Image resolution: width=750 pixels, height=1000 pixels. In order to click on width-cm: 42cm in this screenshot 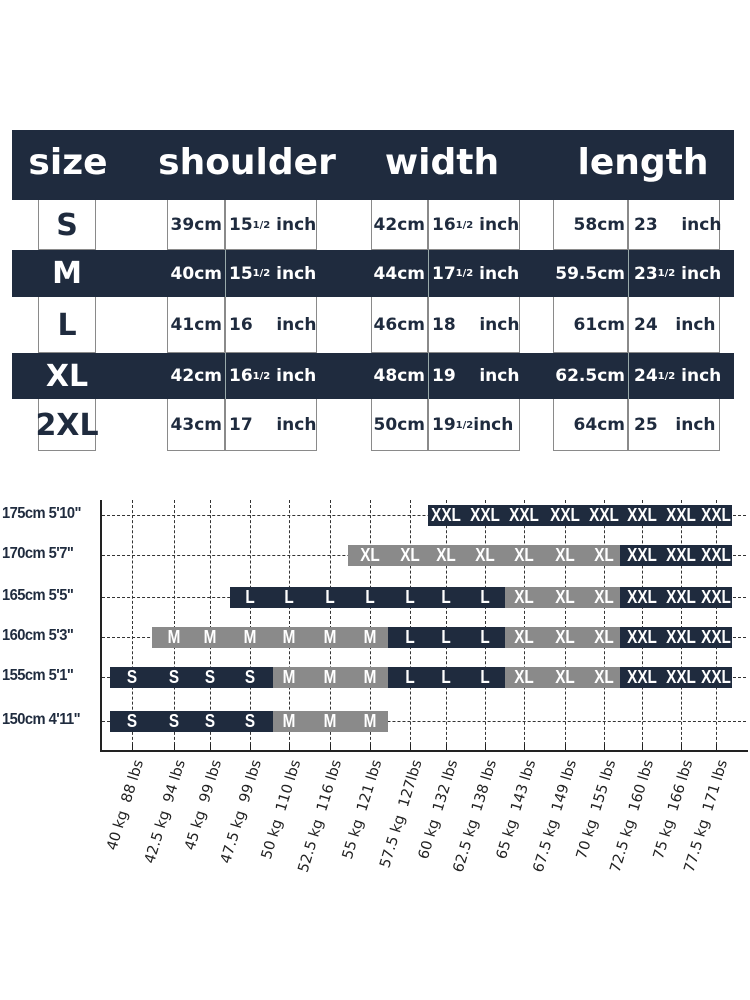, I will do `click(399, 225)`.